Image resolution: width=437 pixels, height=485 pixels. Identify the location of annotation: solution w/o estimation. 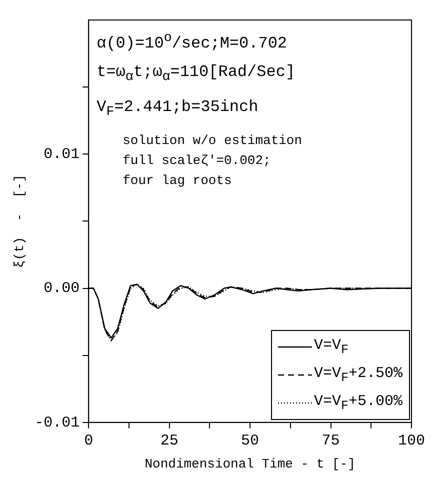
(212, 141).